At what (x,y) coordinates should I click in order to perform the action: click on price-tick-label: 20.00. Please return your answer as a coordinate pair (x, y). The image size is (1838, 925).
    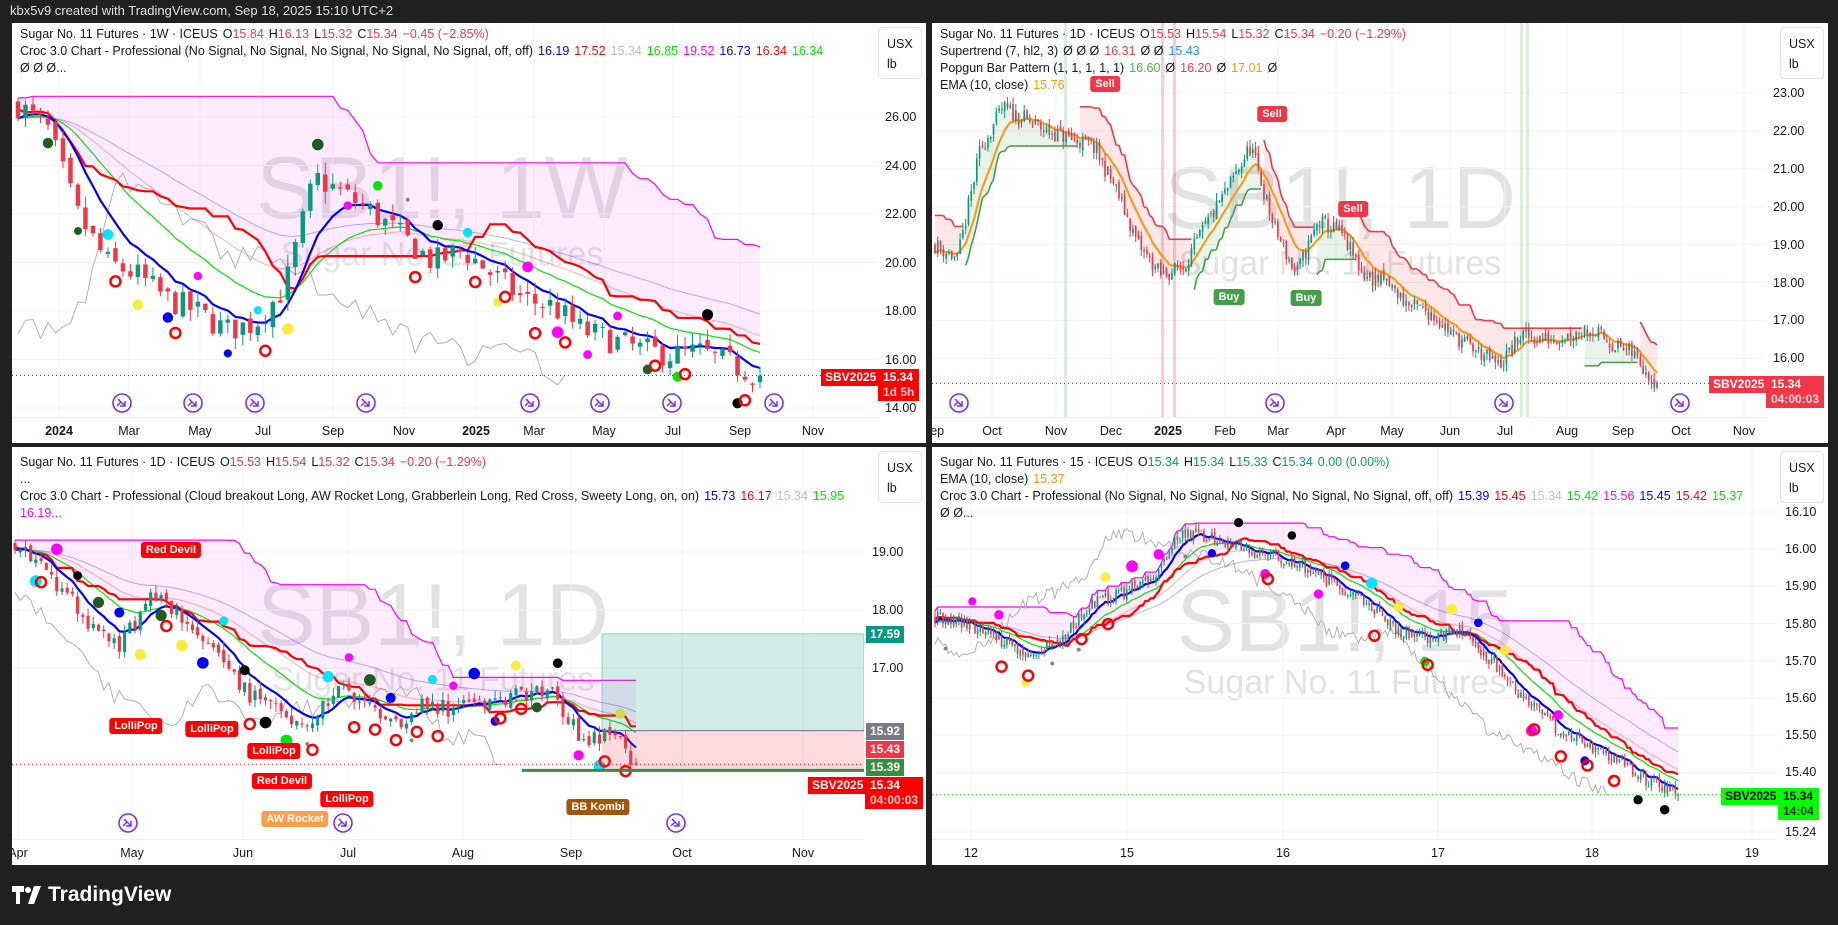
    Looking at the image, I should click on (1789, 206).